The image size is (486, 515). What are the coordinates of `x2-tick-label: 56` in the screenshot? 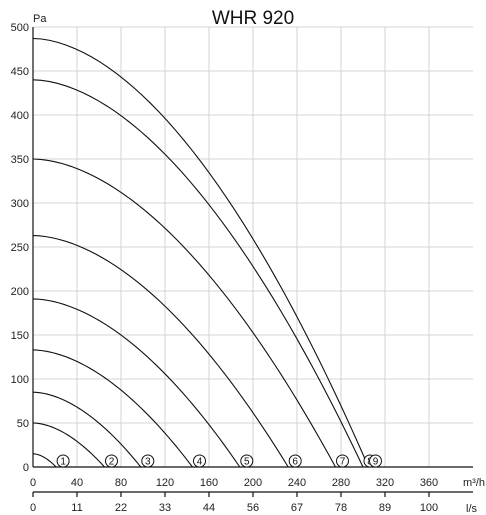 It's located at (253, 508).